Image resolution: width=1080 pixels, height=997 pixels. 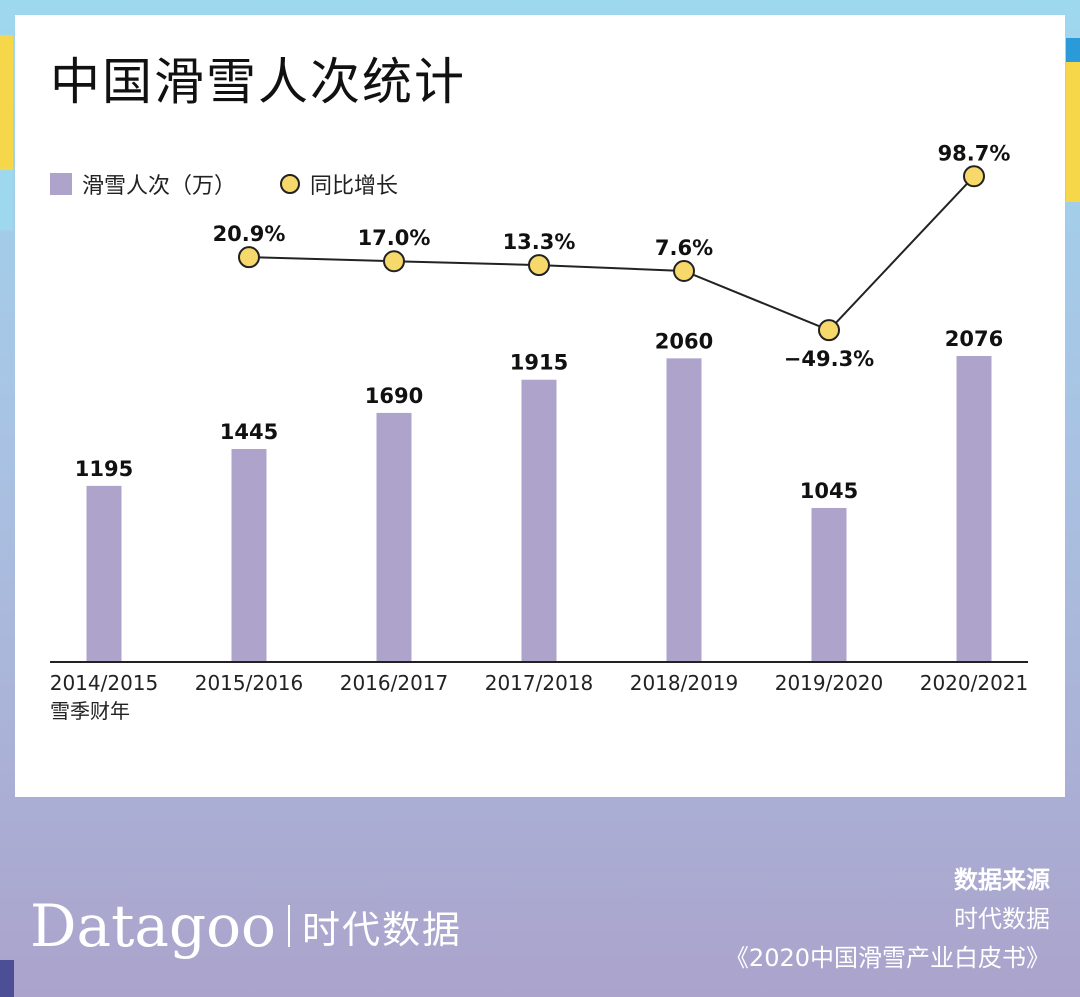 What do you see at coordinates (829, 683) in the screenshot?
I see `x-tick-label: 2019/2020` at bounding box center [829, 683].